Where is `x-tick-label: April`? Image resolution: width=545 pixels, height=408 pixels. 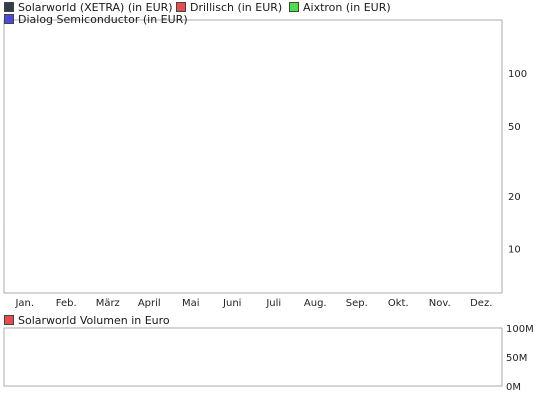
x-tick-label: April is located at coordinates (149, 303).